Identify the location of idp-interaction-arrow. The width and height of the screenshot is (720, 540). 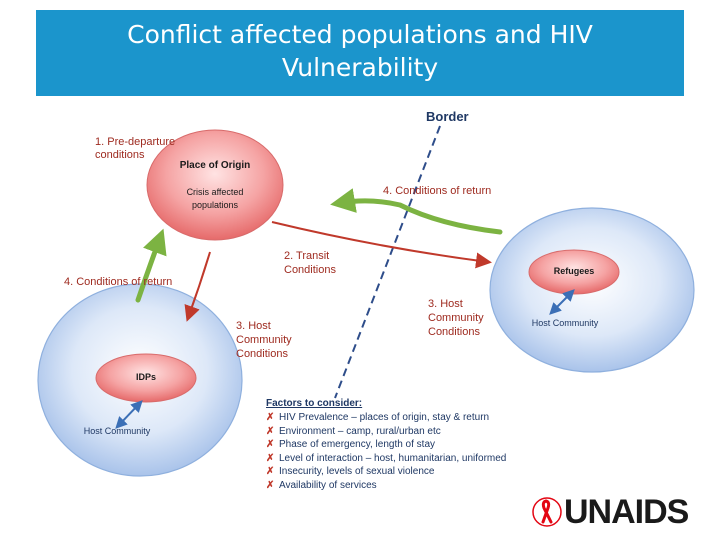
(129, 414).